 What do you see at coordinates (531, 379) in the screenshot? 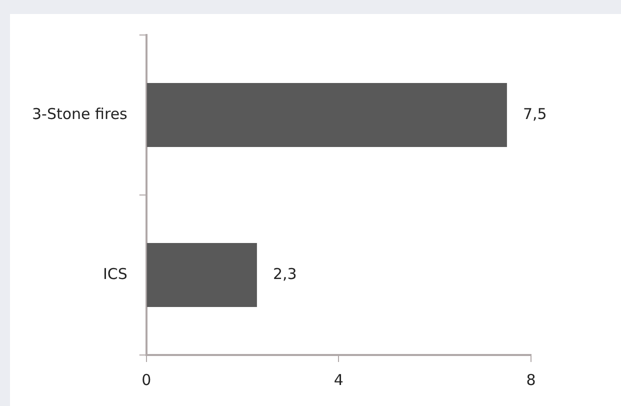
I see `x-tick-label: 8` at bounding box center [531, 379].